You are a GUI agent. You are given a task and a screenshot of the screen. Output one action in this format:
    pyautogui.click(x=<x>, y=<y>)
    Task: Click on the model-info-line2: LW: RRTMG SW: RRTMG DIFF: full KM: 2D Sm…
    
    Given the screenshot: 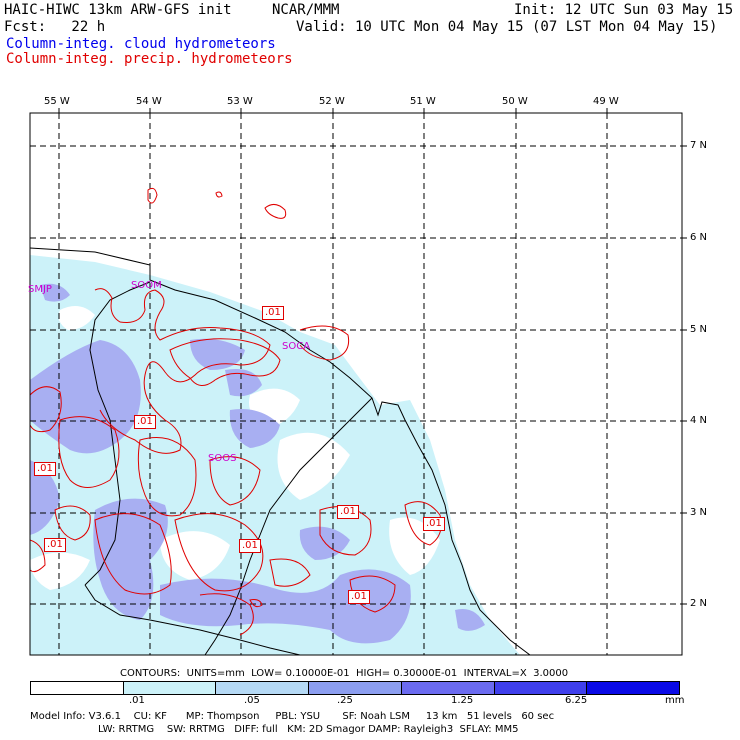 What is the action you would take?
    pyautogui.click(x=308, y=729)
    